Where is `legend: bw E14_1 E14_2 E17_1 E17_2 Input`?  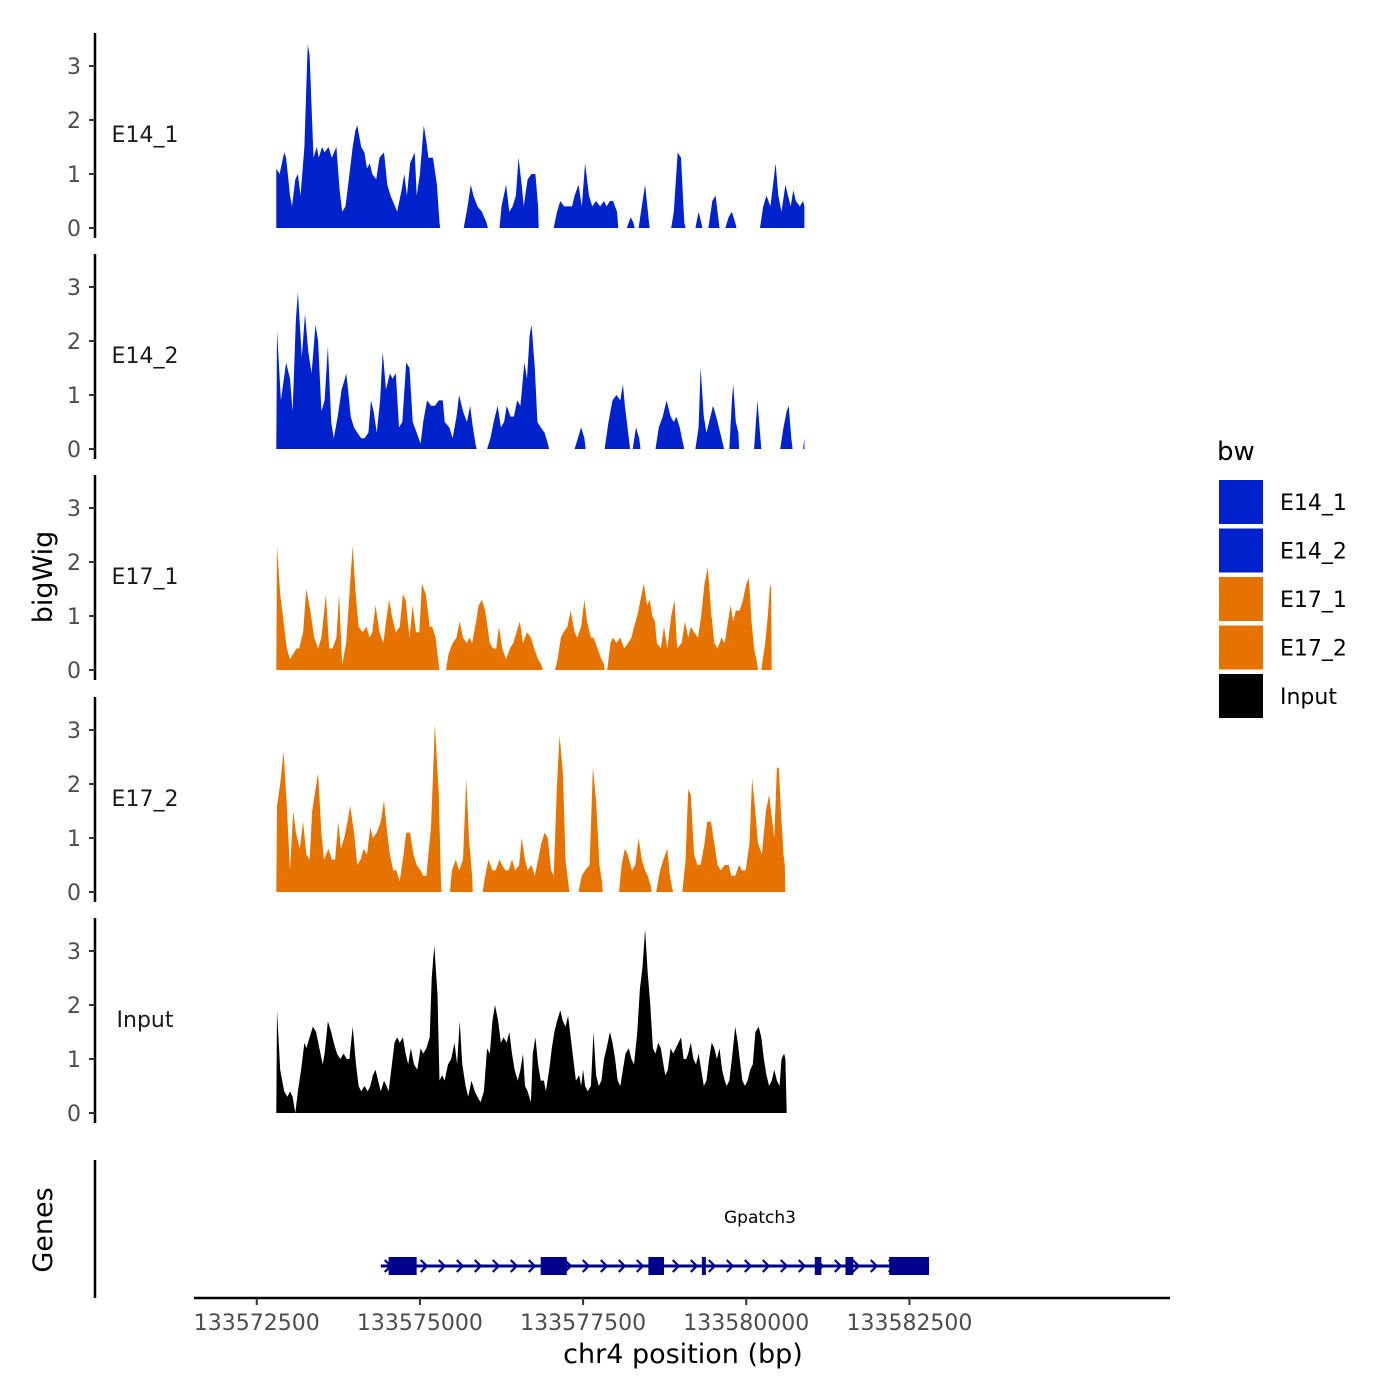
legend: bw E14_1 E14_2 E17_1 E17_2 Input is located at coordinates (1282, 577).